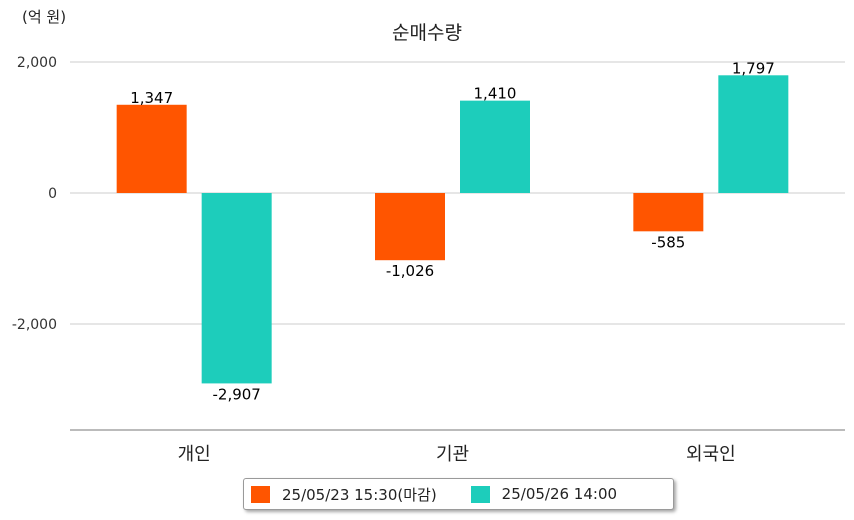  What do you see at coordinates (44, 17) in the screenshot?
I see `unit-label: (억 원)` at bounding box center [44, 17].